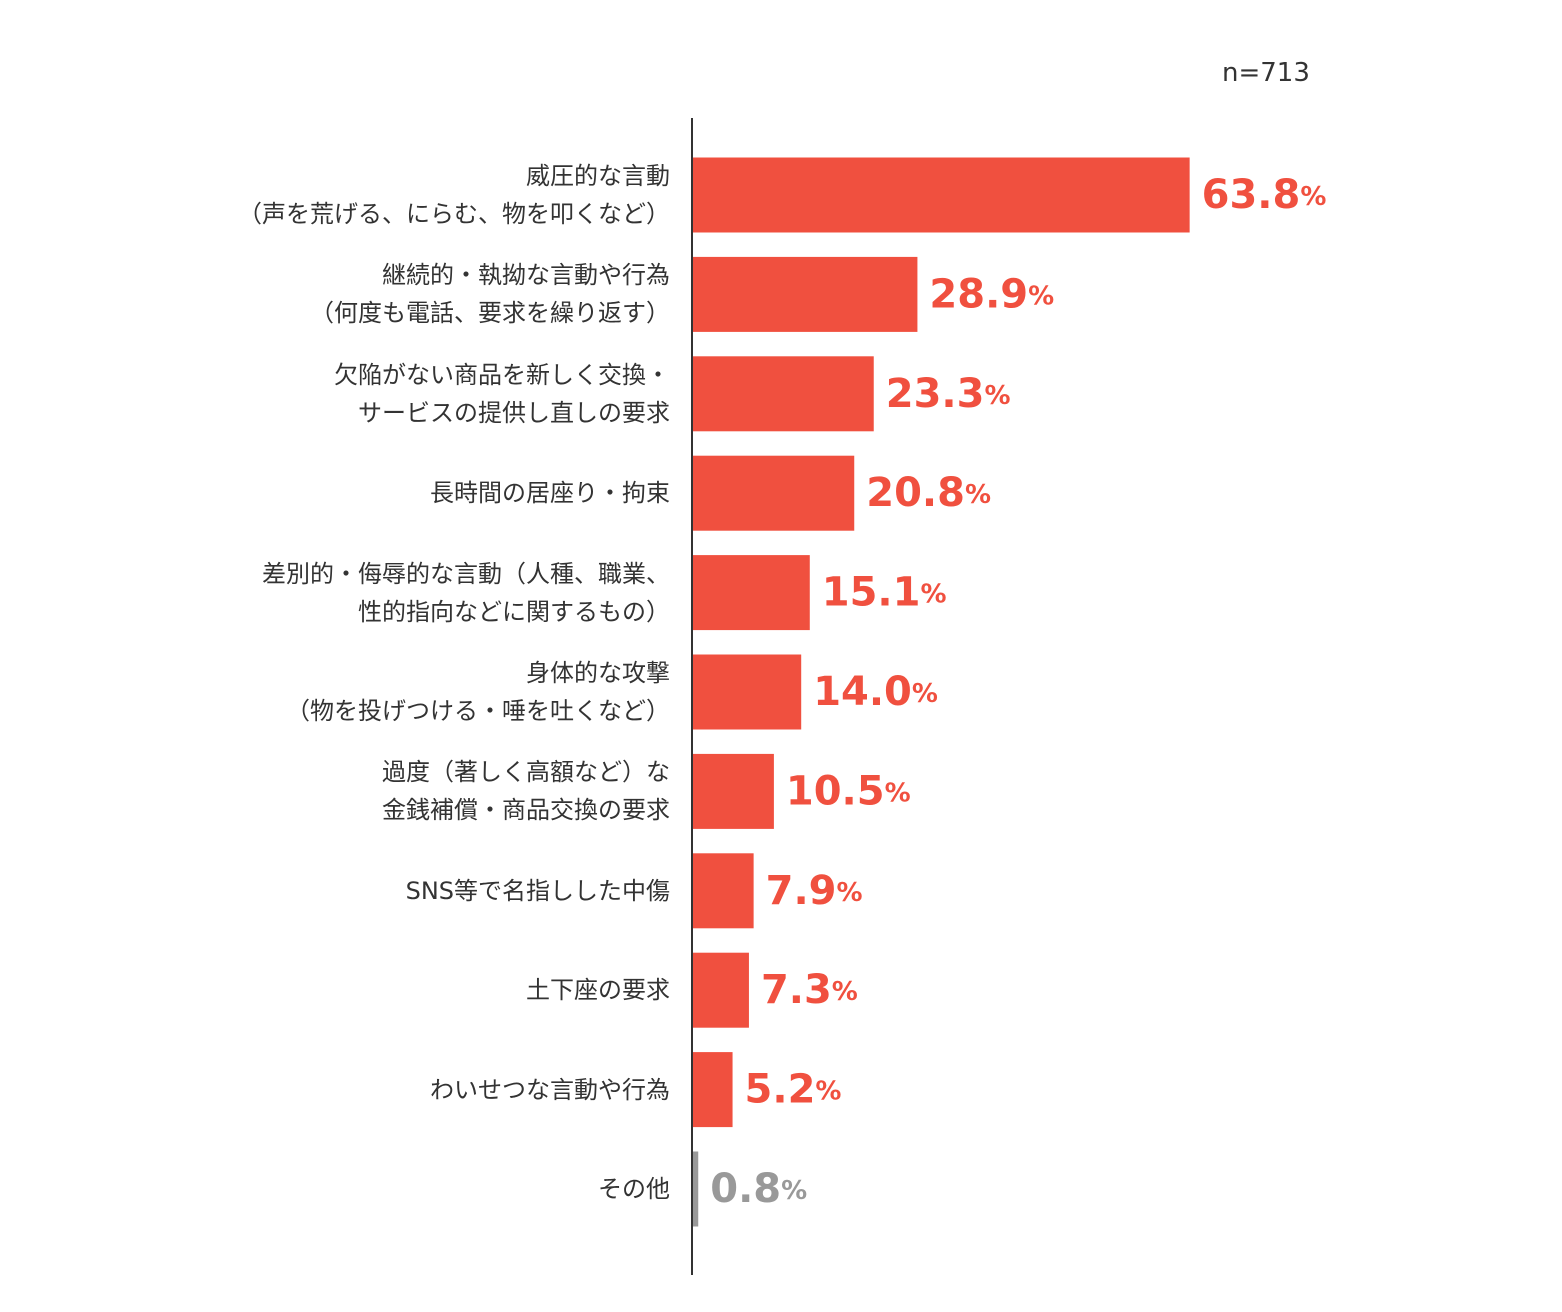 Image resolution: width=1562 pixels, height=1312 pixels. What do you see at coordinates (490, 294) in the screenshot?
I see `category-label: 継続的・執拗な言動や行為 （何度も電話、要求を繰り返す）` at bounding box center [490, 294].